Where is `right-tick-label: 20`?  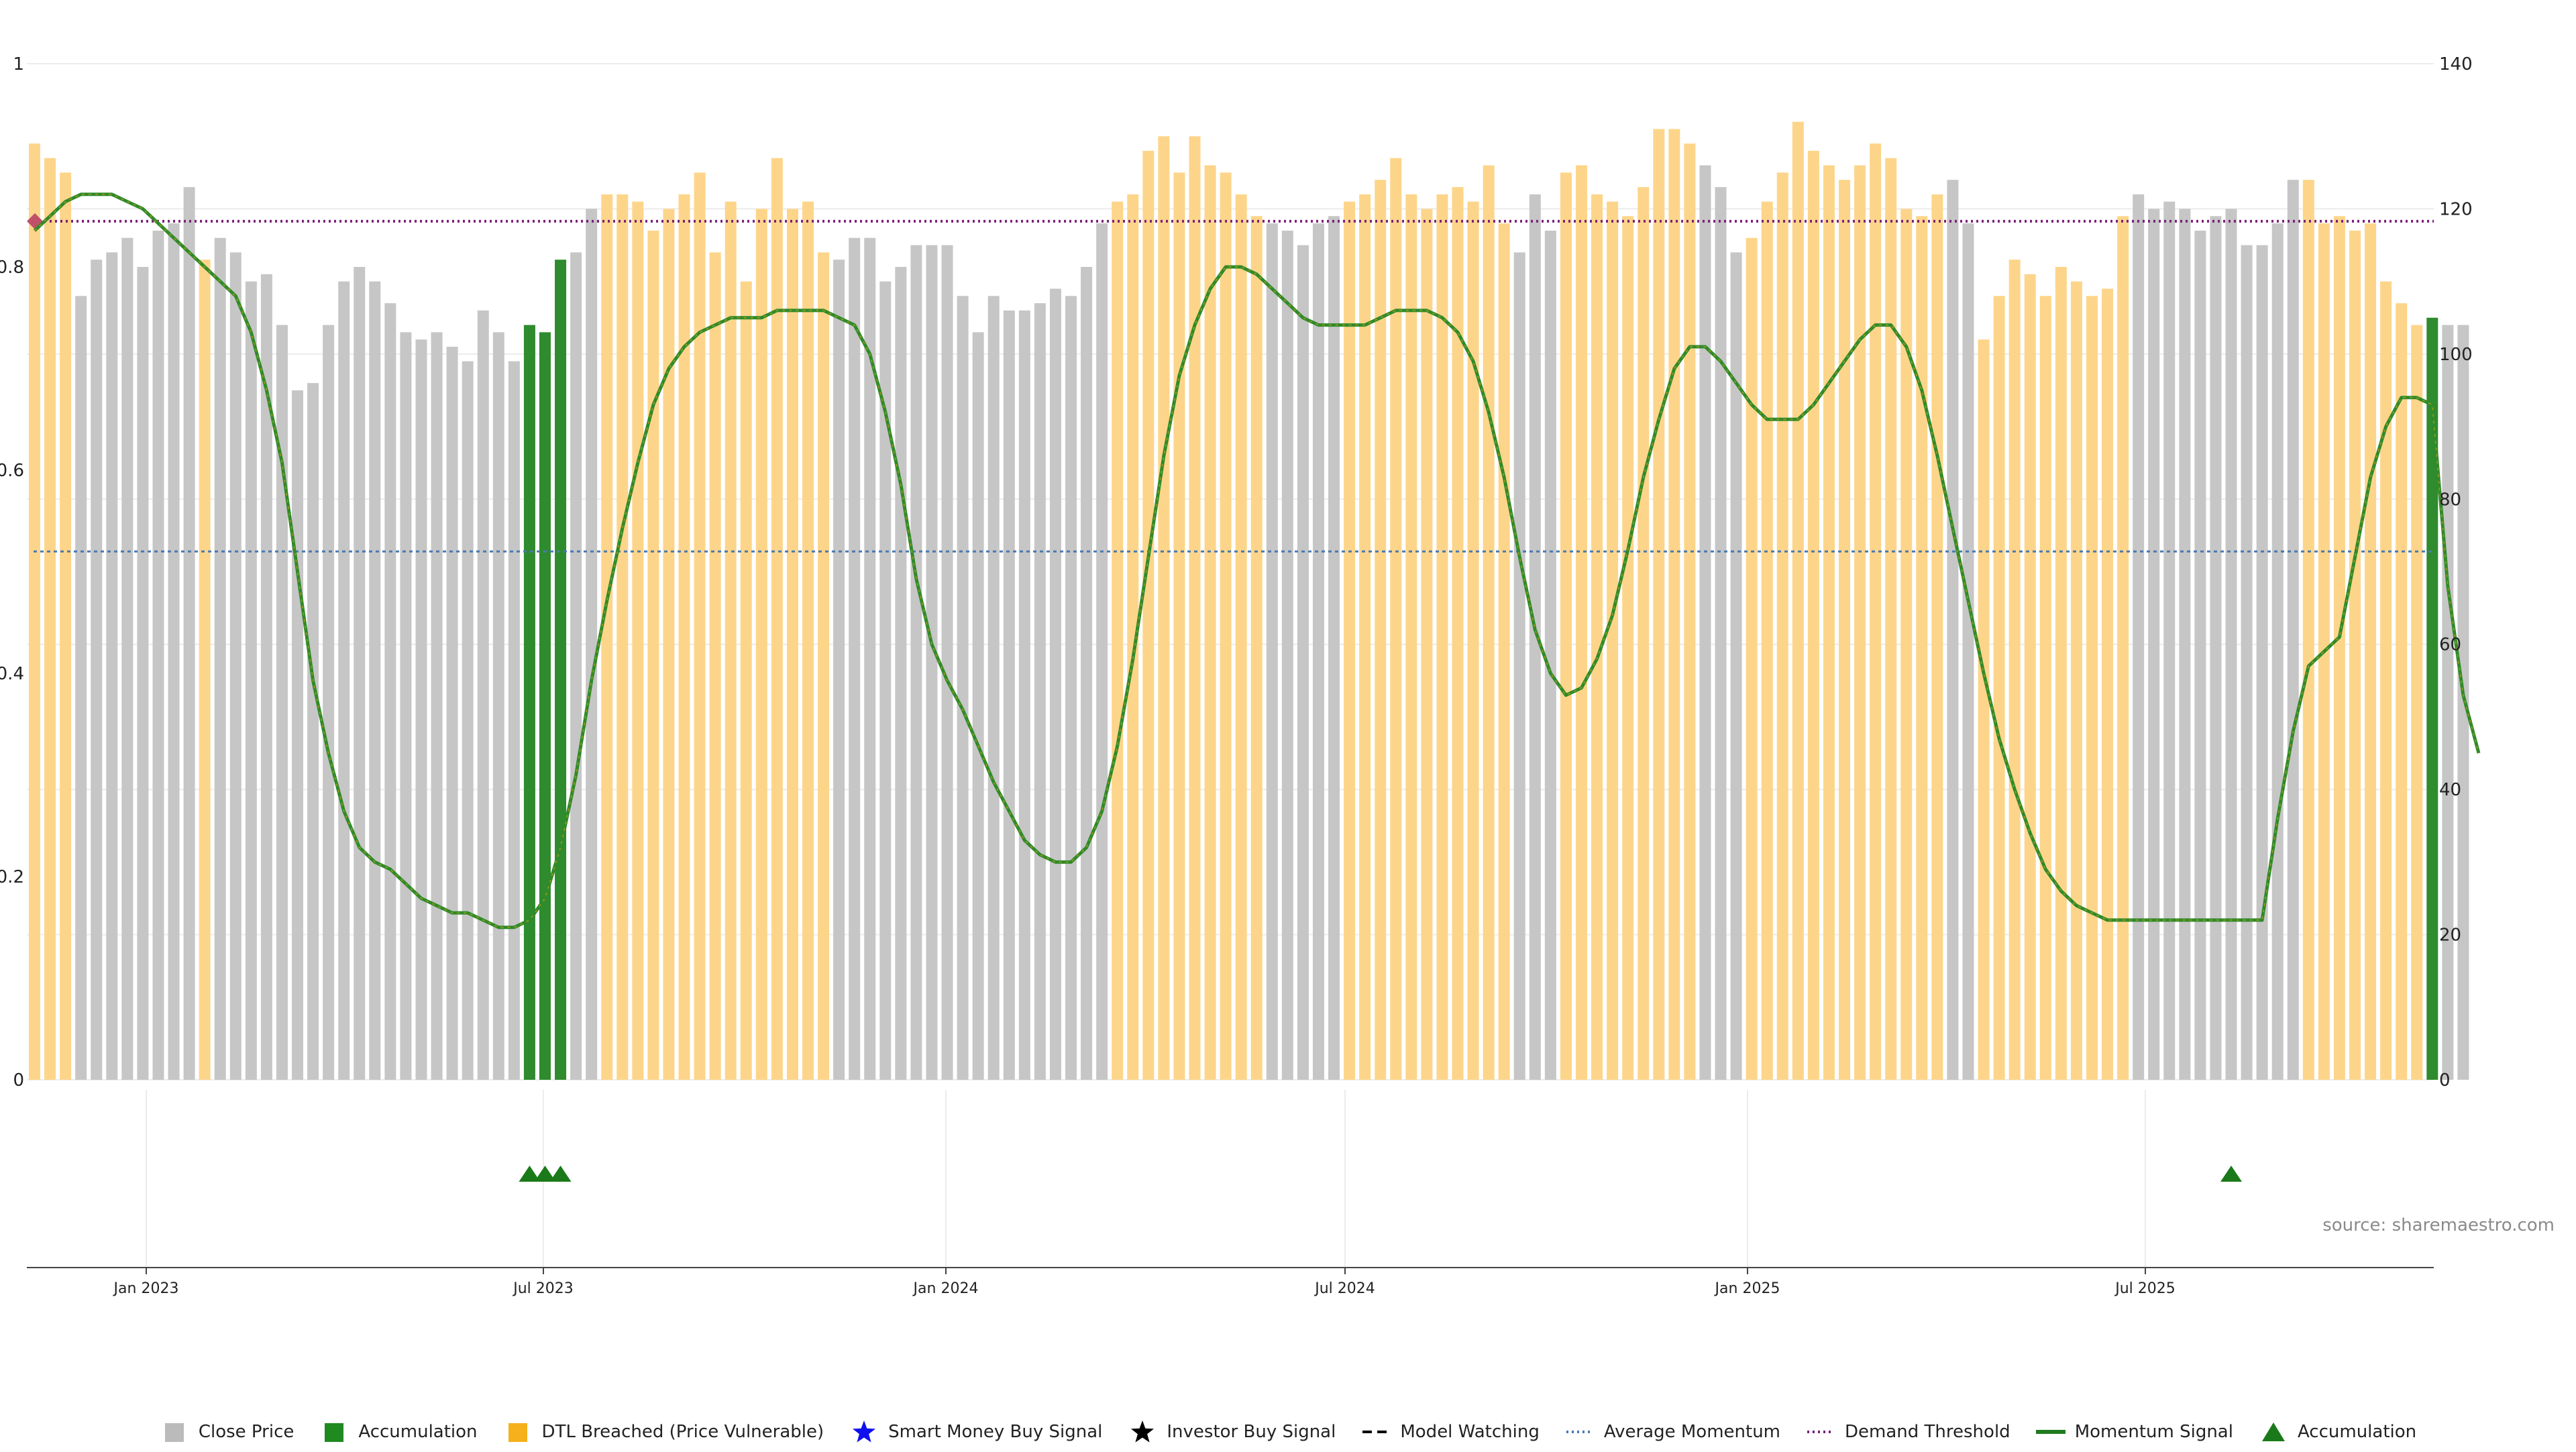
right-tick-label: 20 is located at coordinates (2450, 936).